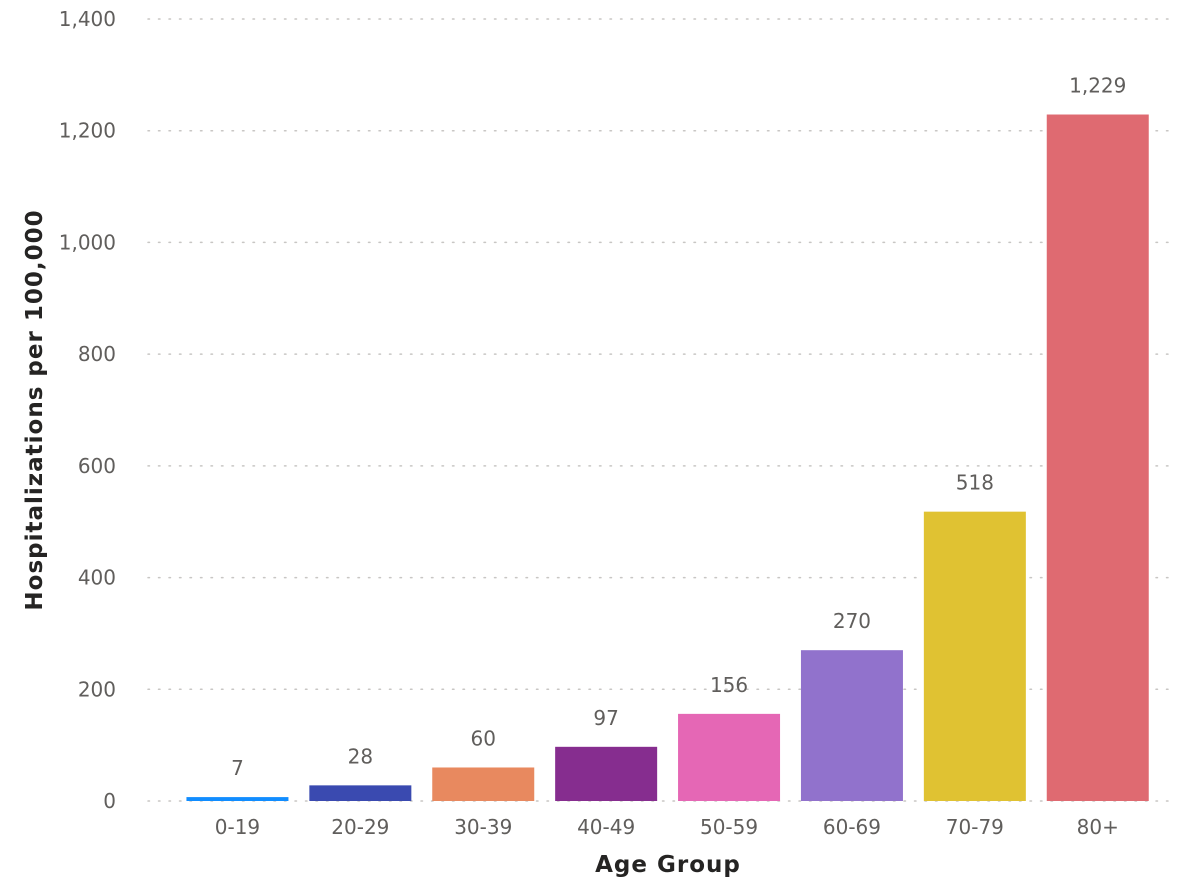 The image size is (1178, 882). Describe the element at coordinates (667, 827) in the screenshot. I see `x-axis-ticks: 0-19 20-29 30-39 40-49 50-59 60-69 70-79 80+` at that location.